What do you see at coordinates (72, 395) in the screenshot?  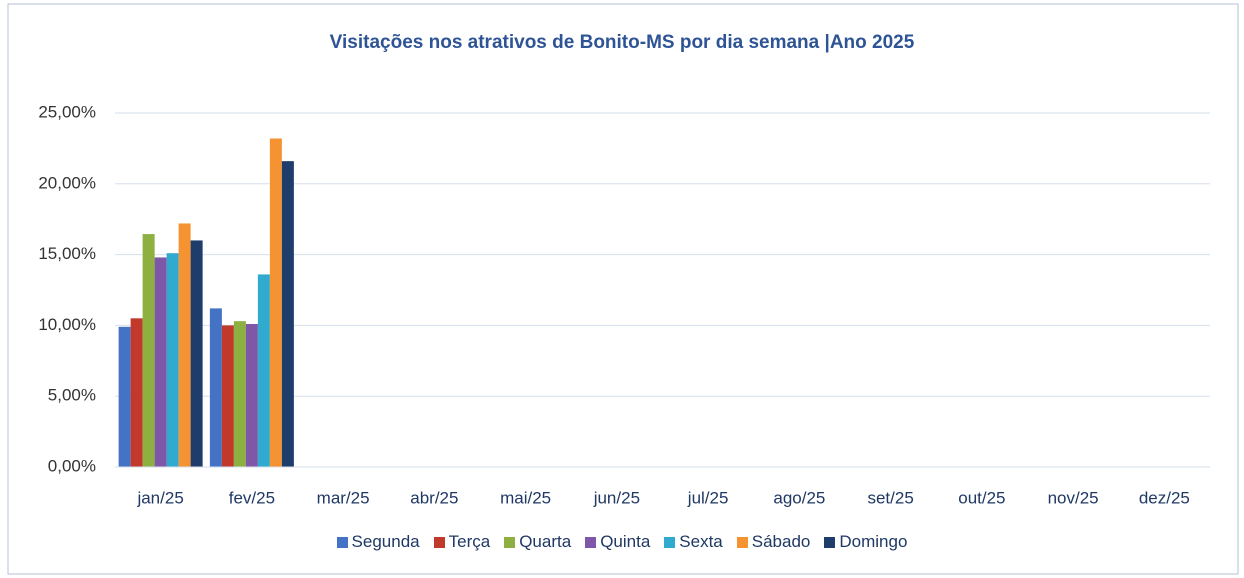 I see `y-tick-label: 5,00%` at bounding box center [72, 395].